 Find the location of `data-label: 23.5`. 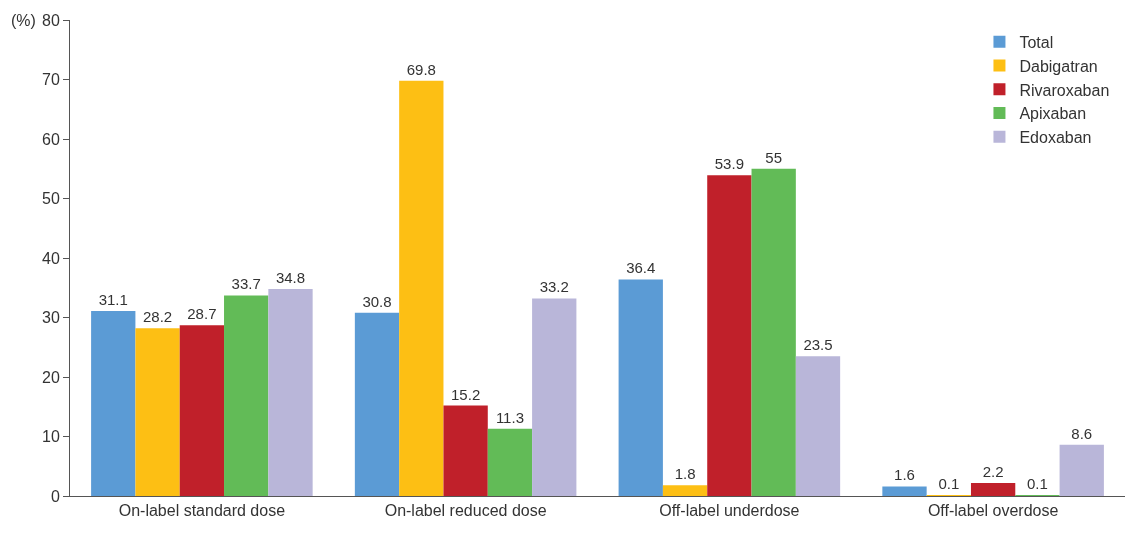

data-label: 23.5 is located at coordinates (818, 345).